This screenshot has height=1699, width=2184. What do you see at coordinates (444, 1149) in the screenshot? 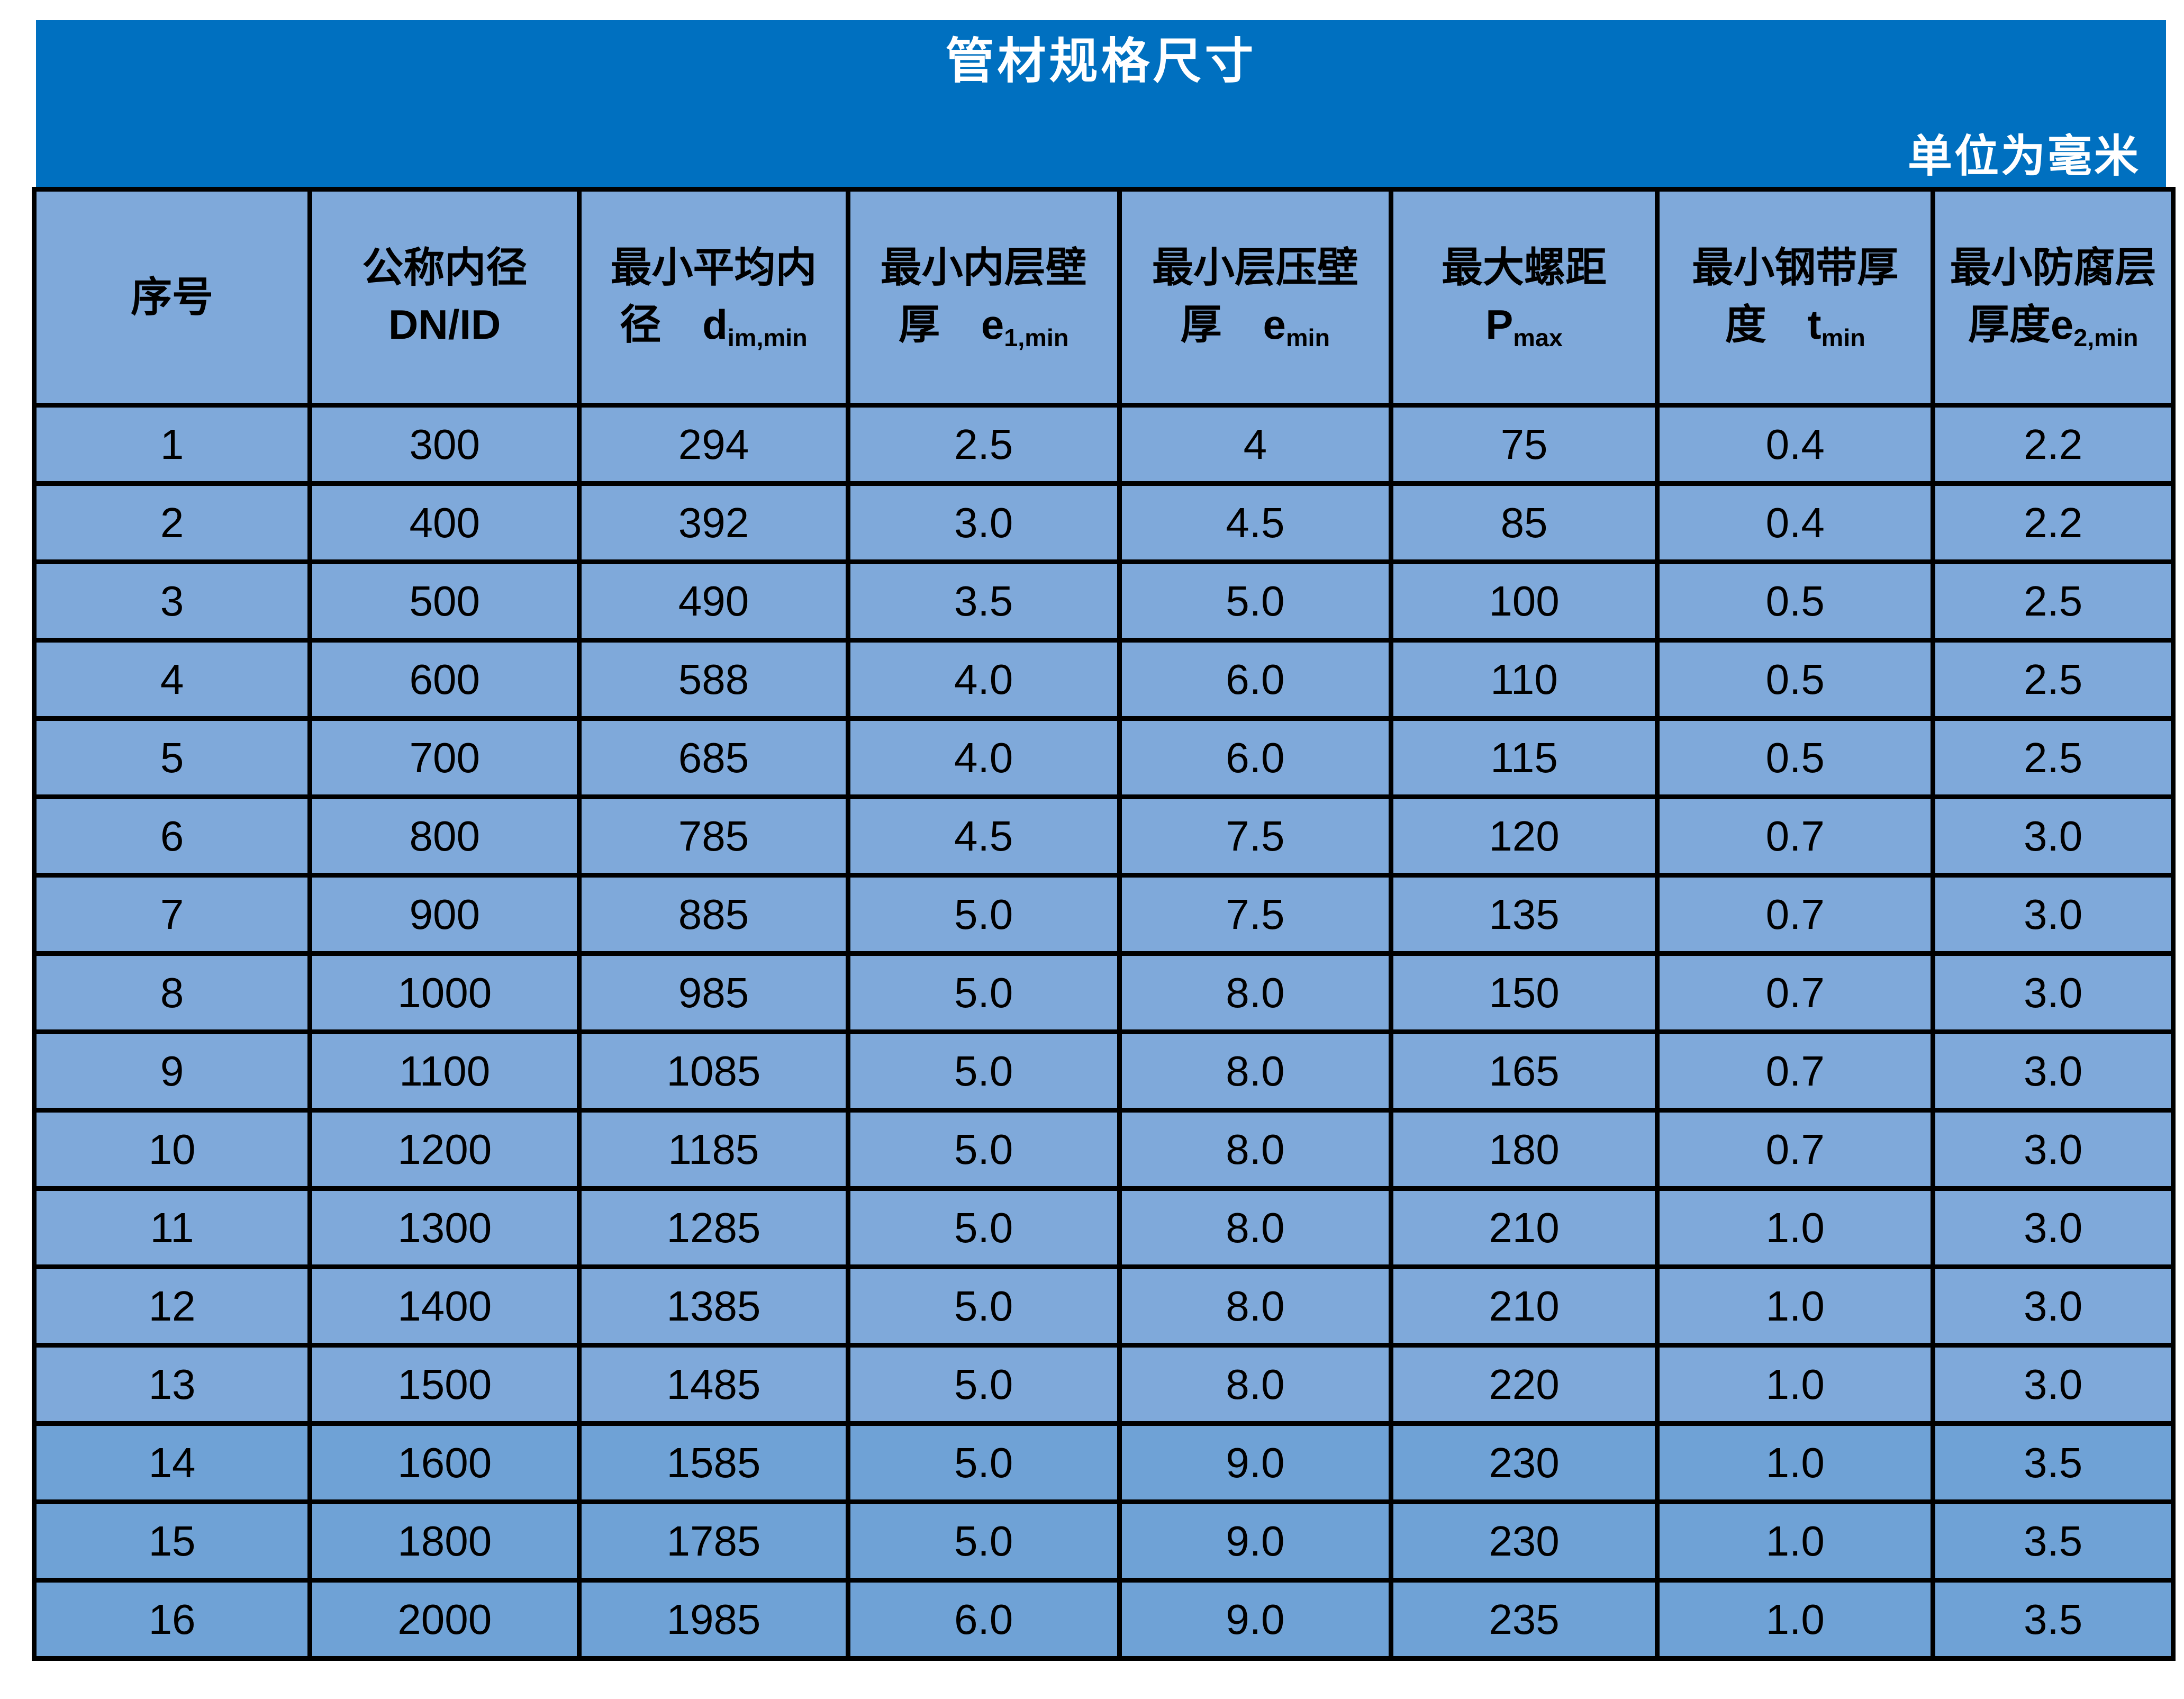
I see `cell-r10-c1: 1200` at bounding box center [444, 1149].